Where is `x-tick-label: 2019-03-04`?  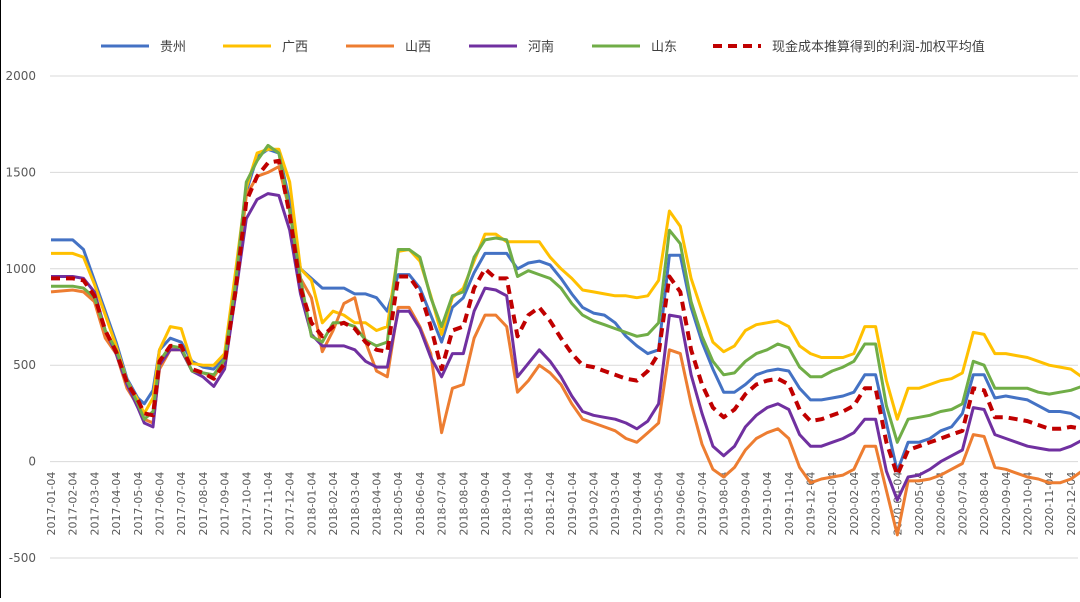 x-tick-label: 2019-03-04 is located at coordinates (615, 504).